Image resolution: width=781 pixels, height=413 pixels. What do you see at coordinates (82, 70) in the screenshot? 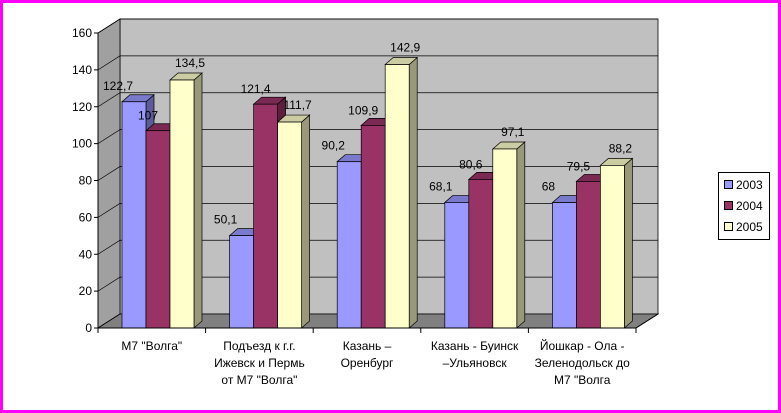
I see `y-tick-label: 140` at bounding box center [82, 70].